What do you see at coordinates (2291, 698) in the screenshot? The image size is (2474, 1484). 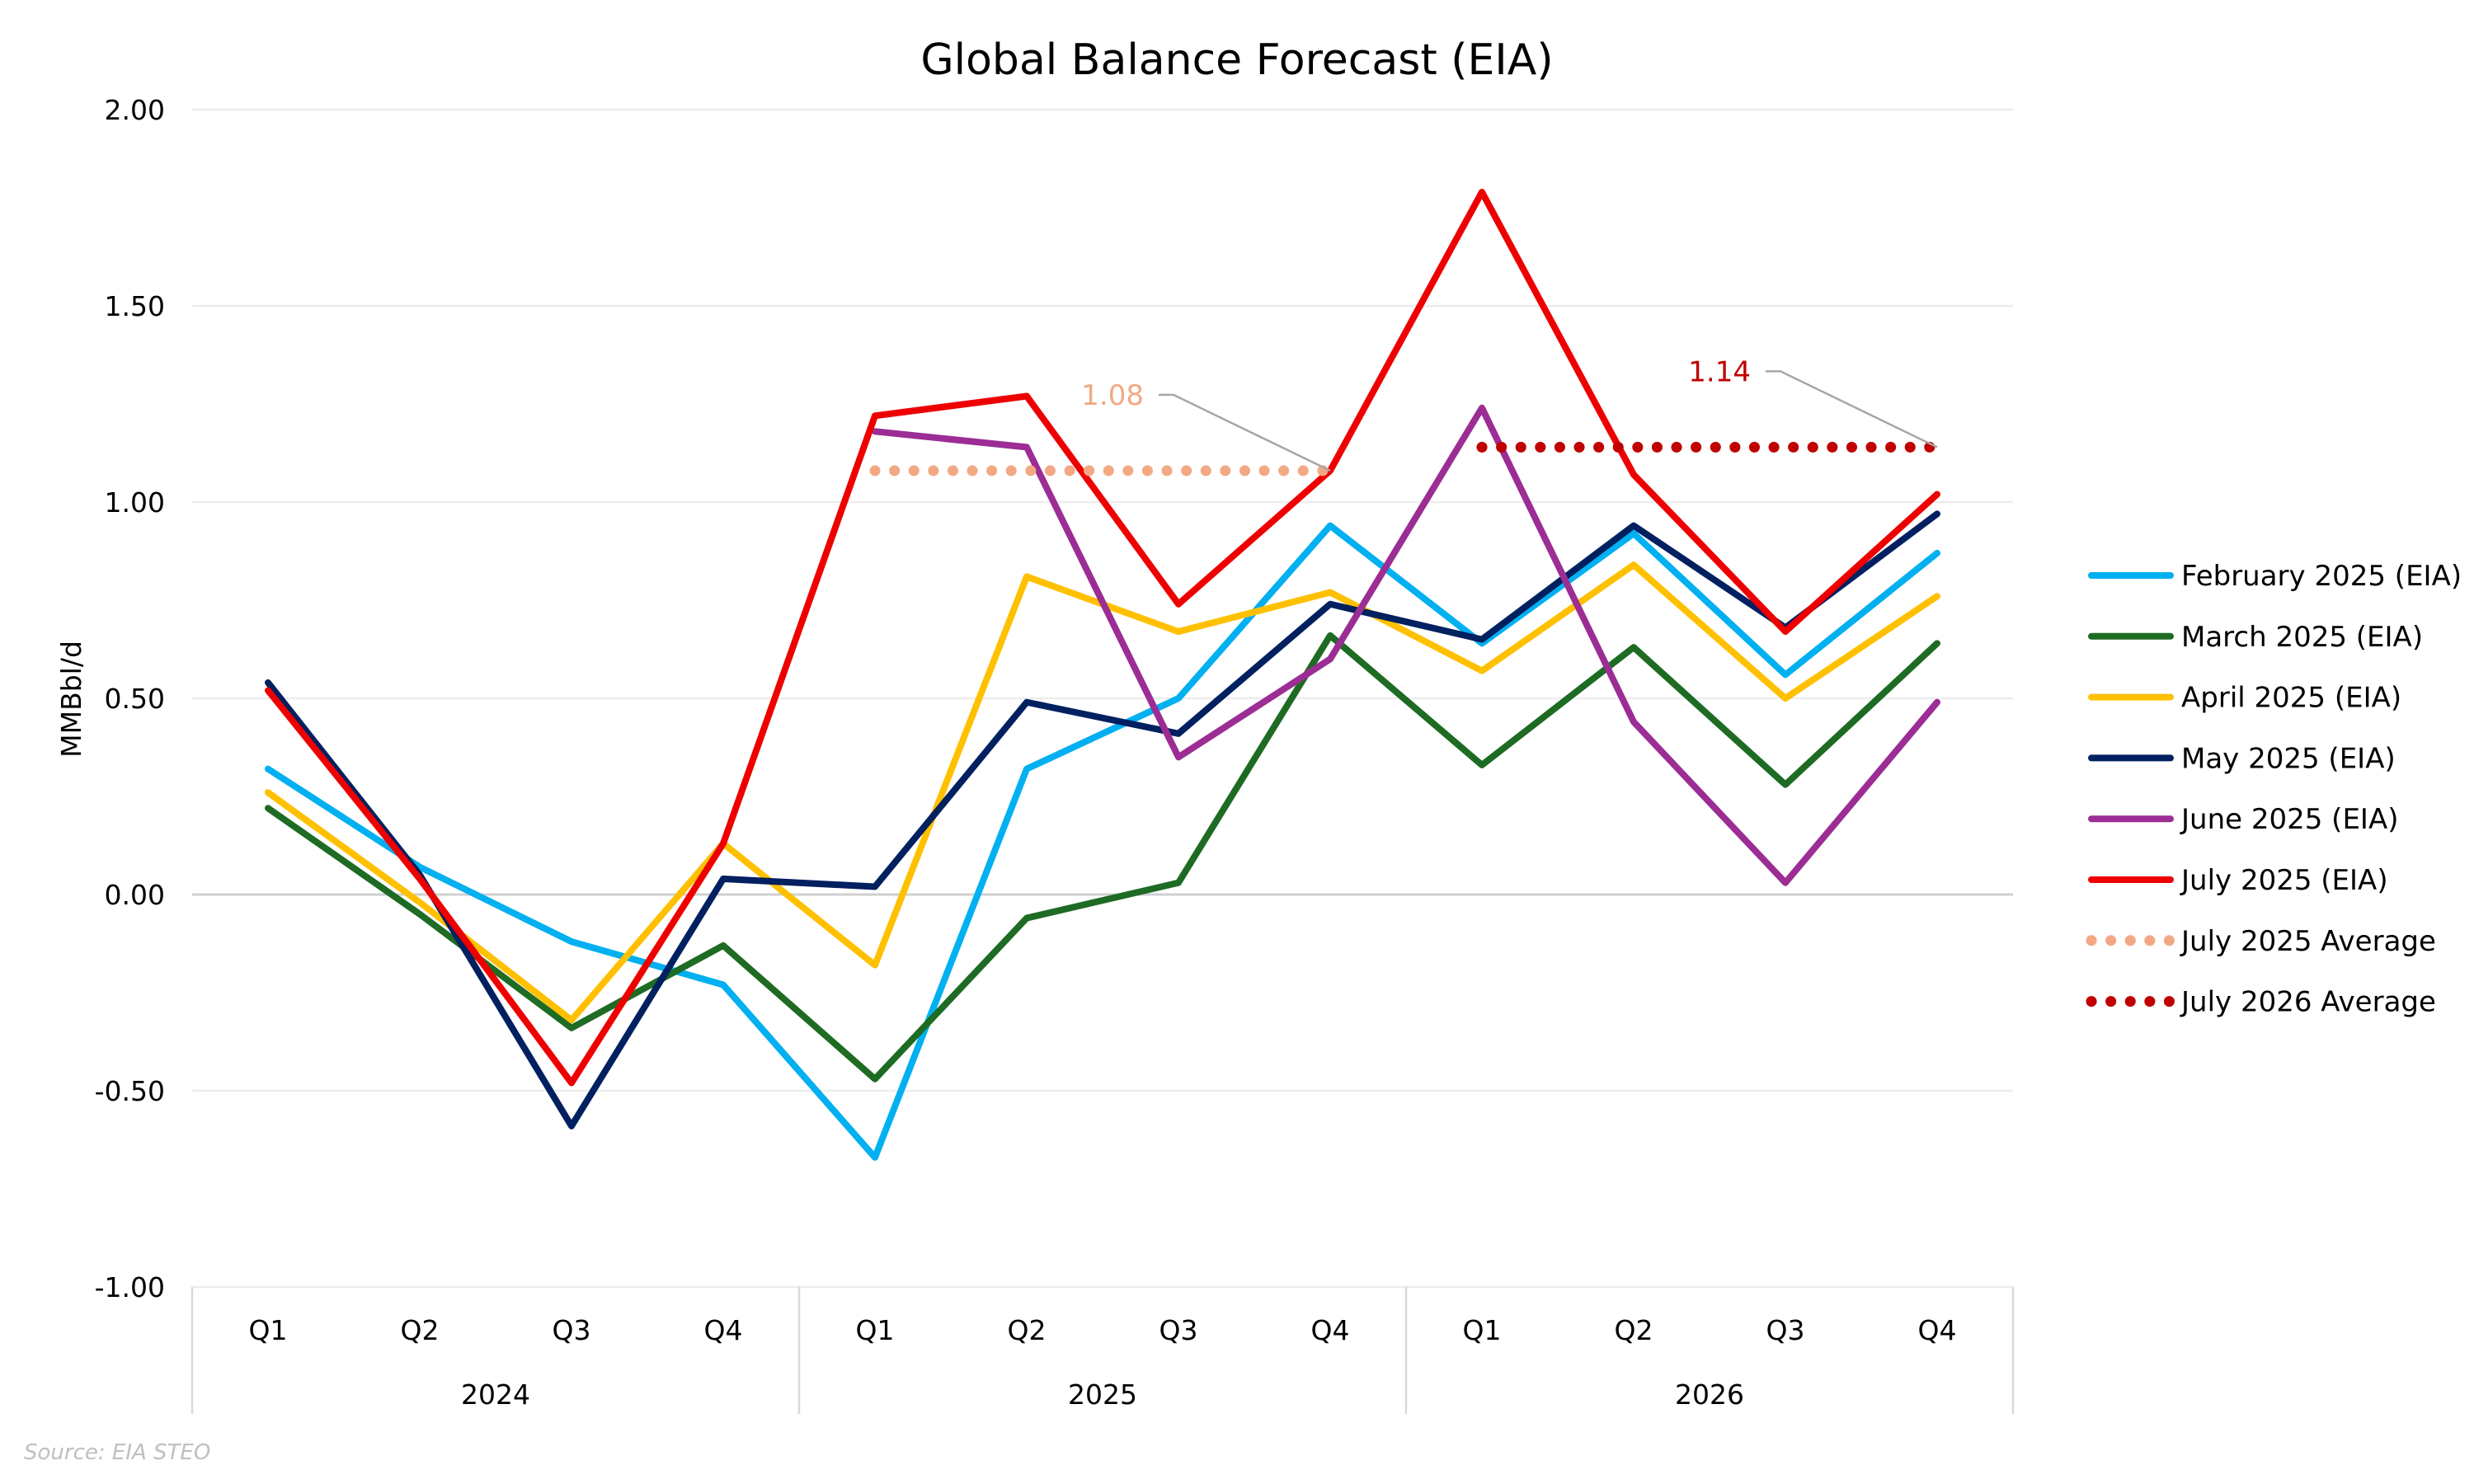 I see `legend-label: April 2025 (EIA)` at bounding box center [2291, 698].